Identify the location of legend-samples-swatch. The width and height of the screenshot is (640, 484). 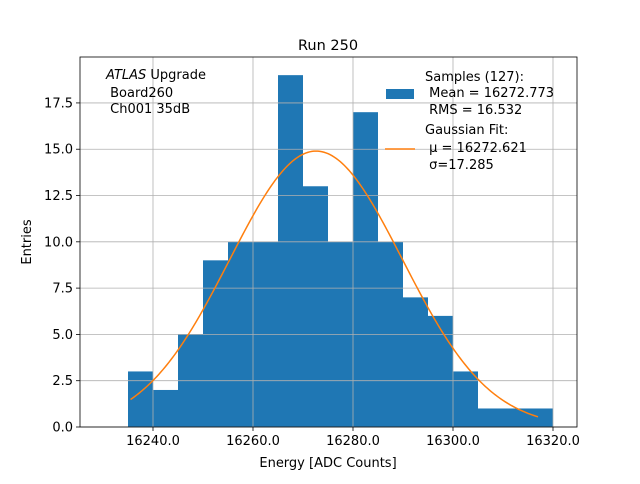
(400, 94).